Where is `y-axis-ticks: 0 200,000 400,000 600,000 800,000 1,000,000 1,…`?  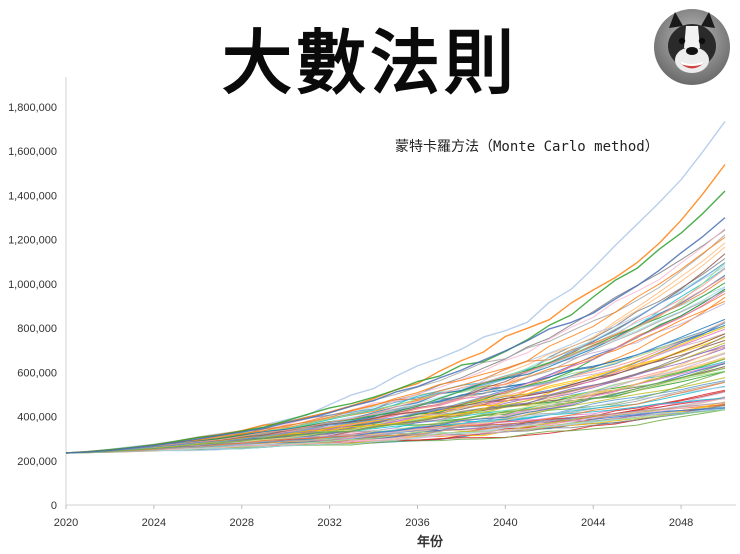
y-axis-ticks: 0 200,000 400,000 600,000 800,000 1,000,000 1,… is located at coordinates (32, 307).